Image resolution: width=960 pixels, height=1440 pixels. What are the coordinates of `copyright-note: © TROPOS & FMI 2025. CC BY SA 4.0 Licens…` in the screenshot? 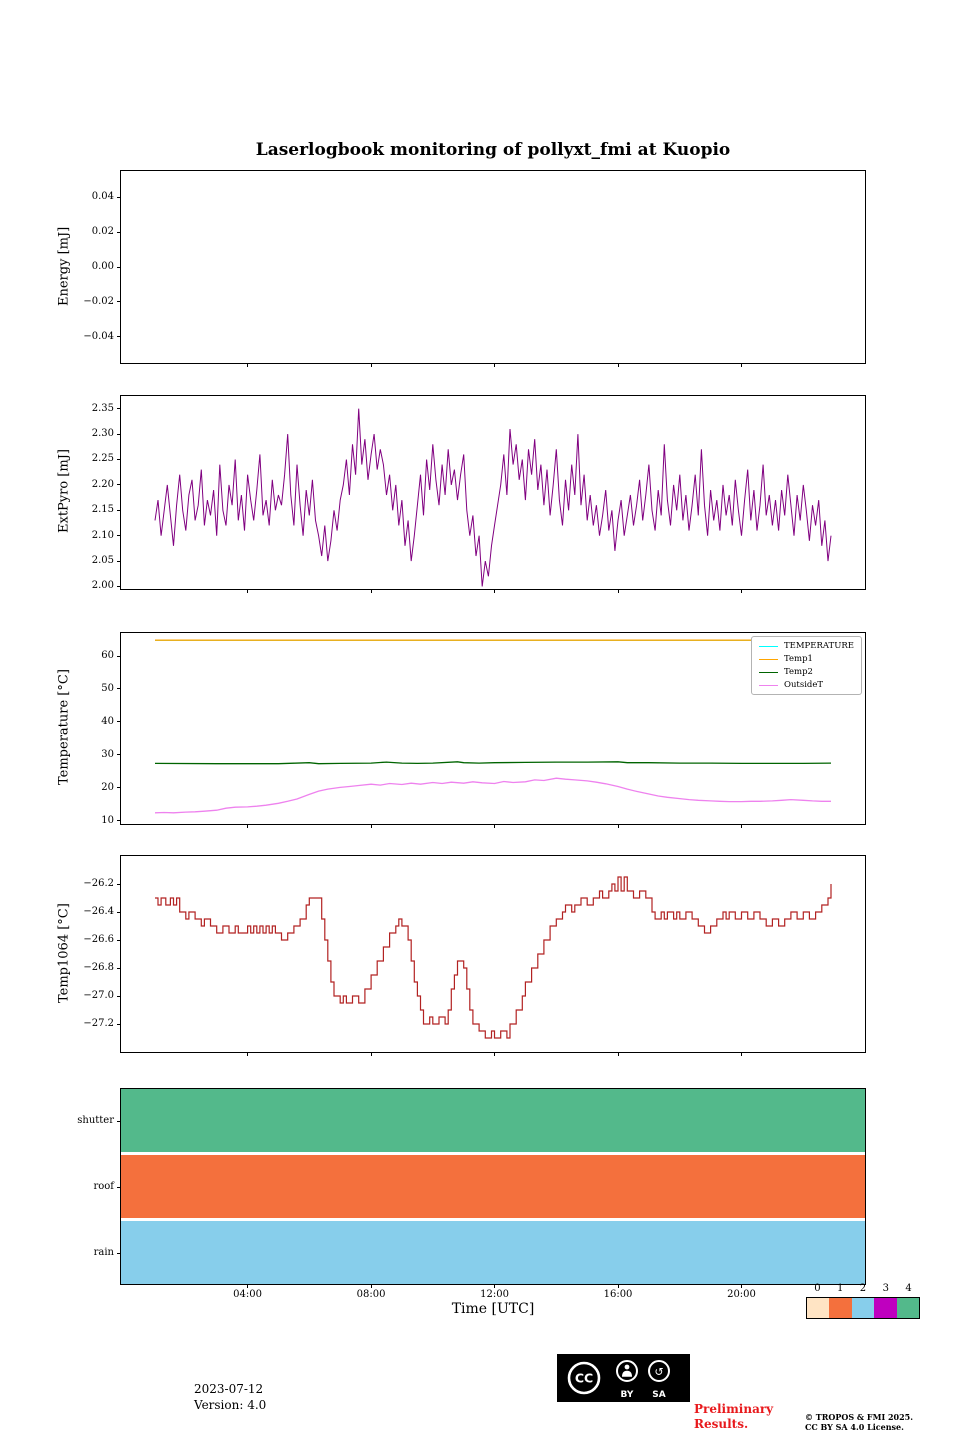 It's located at (859, 1422).